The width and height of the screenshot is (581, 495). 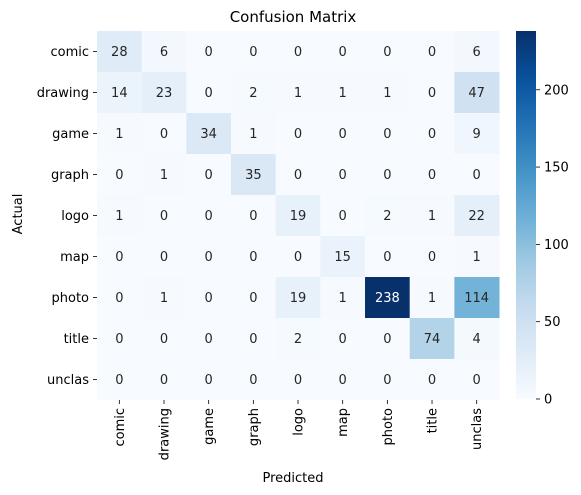 I want to click on chart-title: Confusion Matrix, so click(x=293, y=17).